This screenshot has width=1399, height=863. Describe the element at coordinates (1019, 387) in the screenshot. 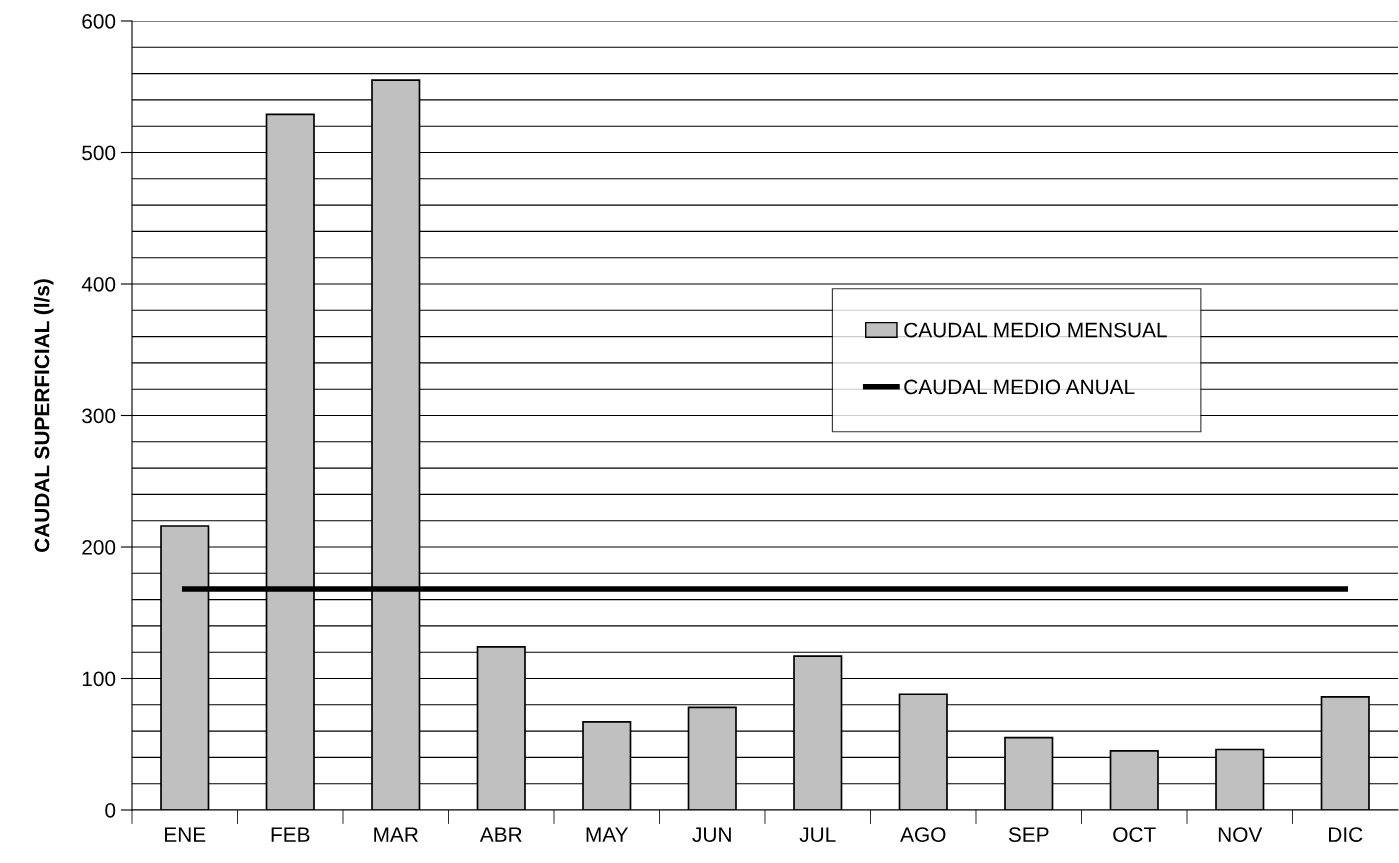

I see `legend-label: CAUDAL MEDIO ANUAL` at that location.